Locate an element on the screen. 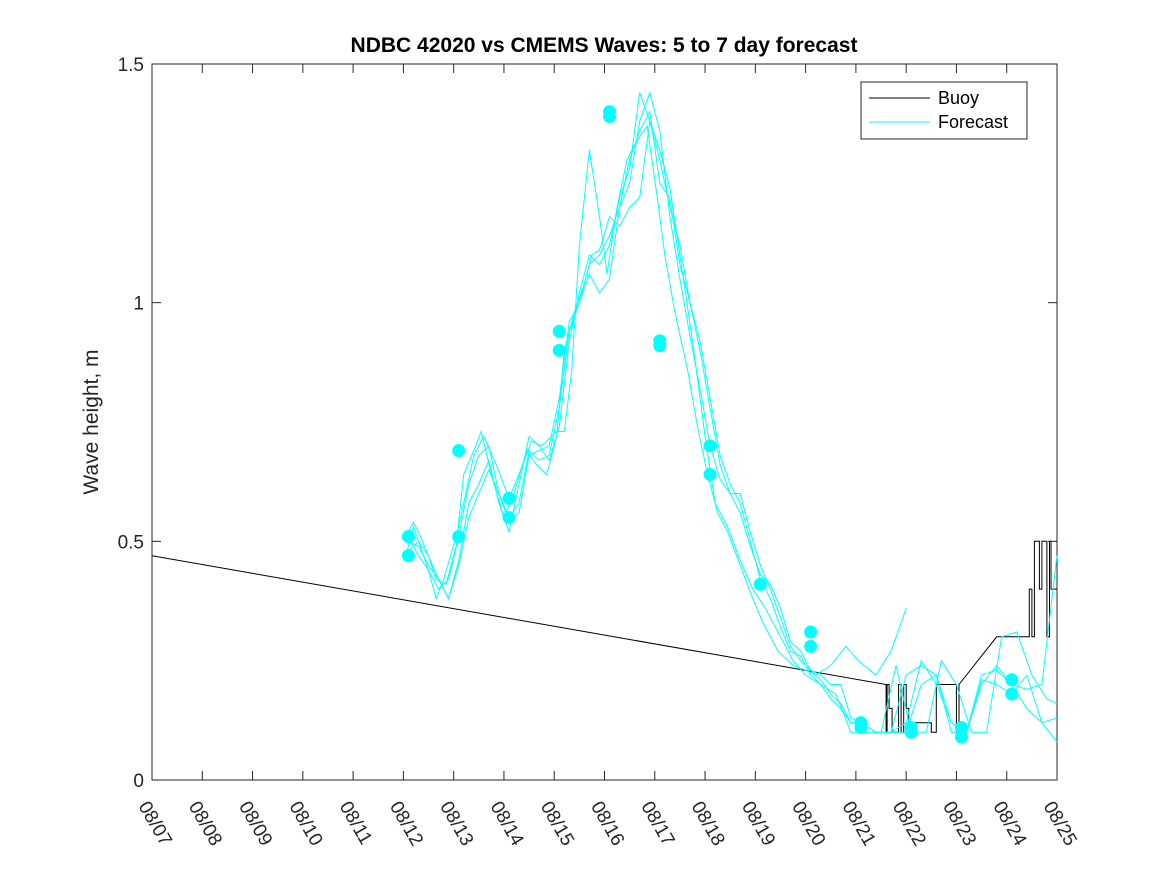 This screenshot has height=875, width=1167. legend-buoy-label: Buoy is located at coordinates (958, 98).